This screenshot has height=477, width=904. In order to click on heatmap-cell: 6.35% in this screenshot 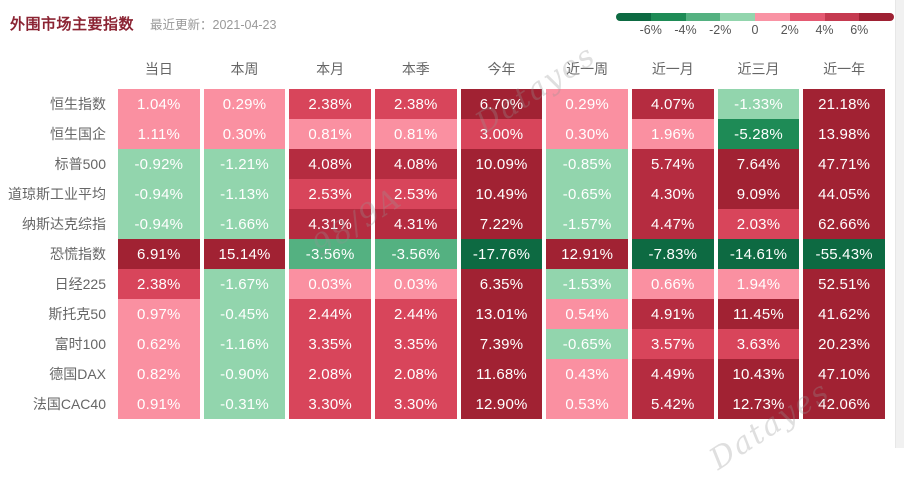, I will do `click(501, 284)`.